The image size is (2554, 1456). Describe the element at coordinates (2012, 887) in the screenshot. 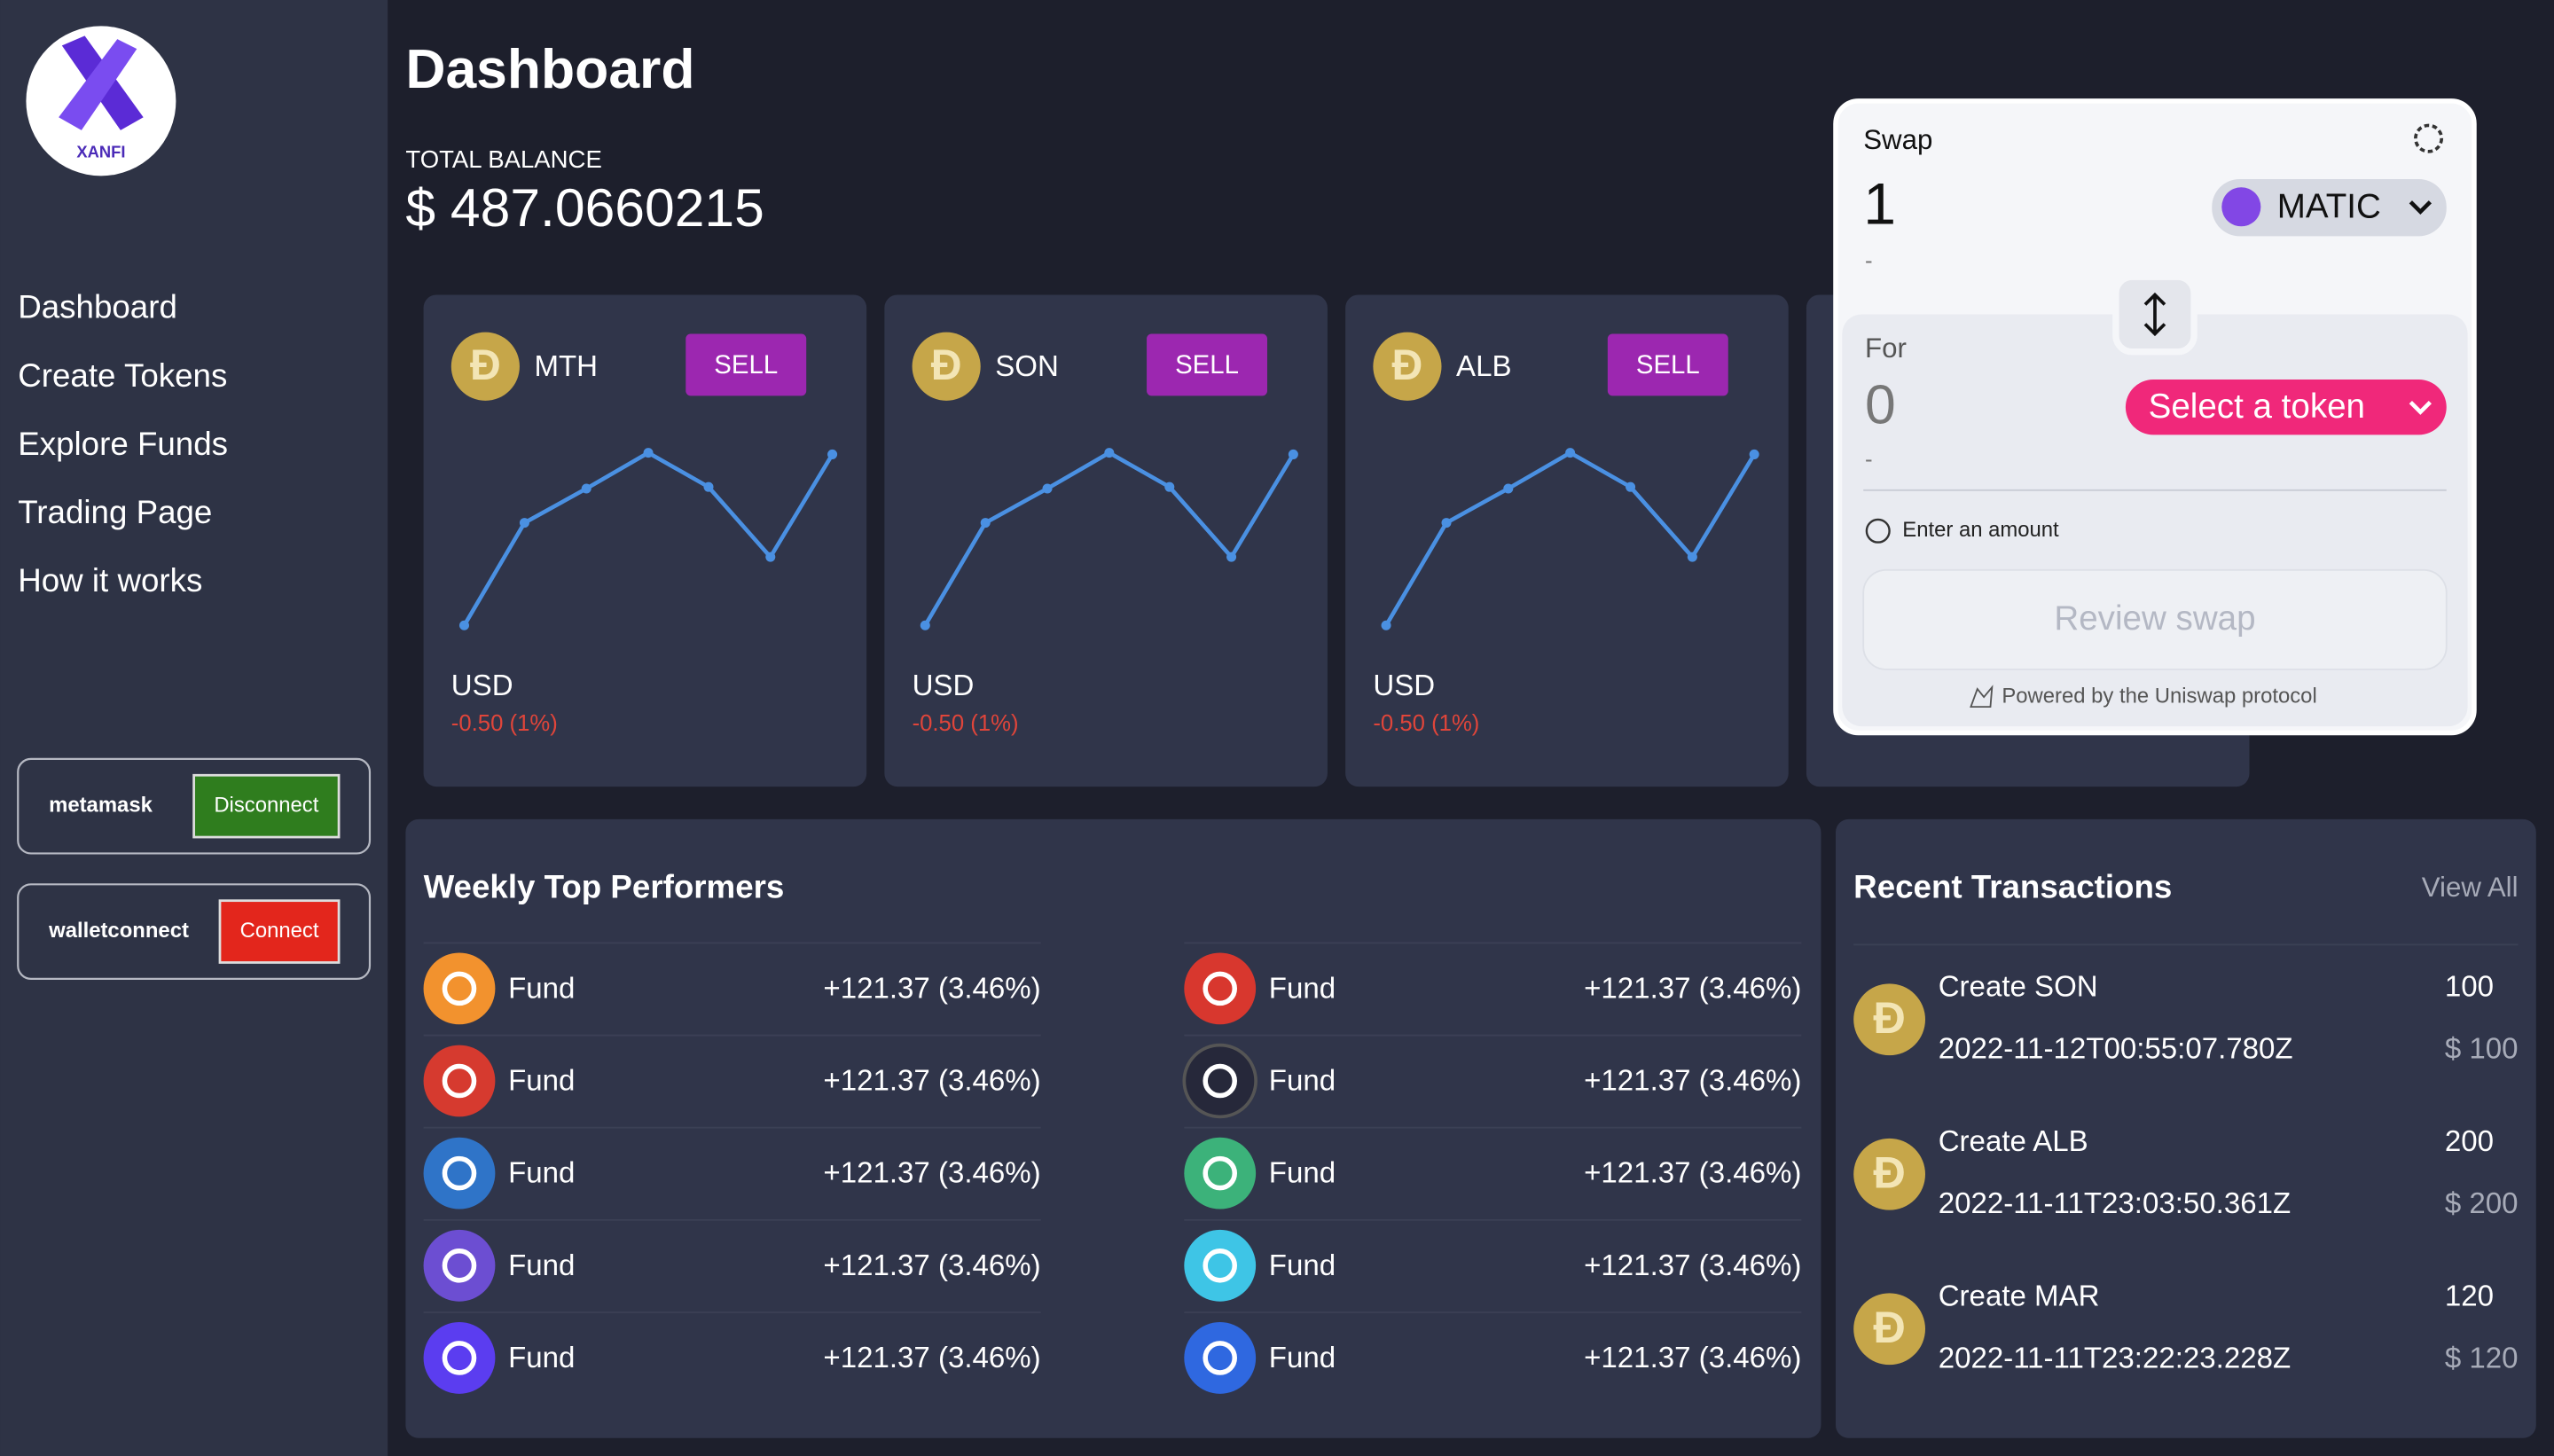

I see `transactions-title: Recent Transactions` at that location.